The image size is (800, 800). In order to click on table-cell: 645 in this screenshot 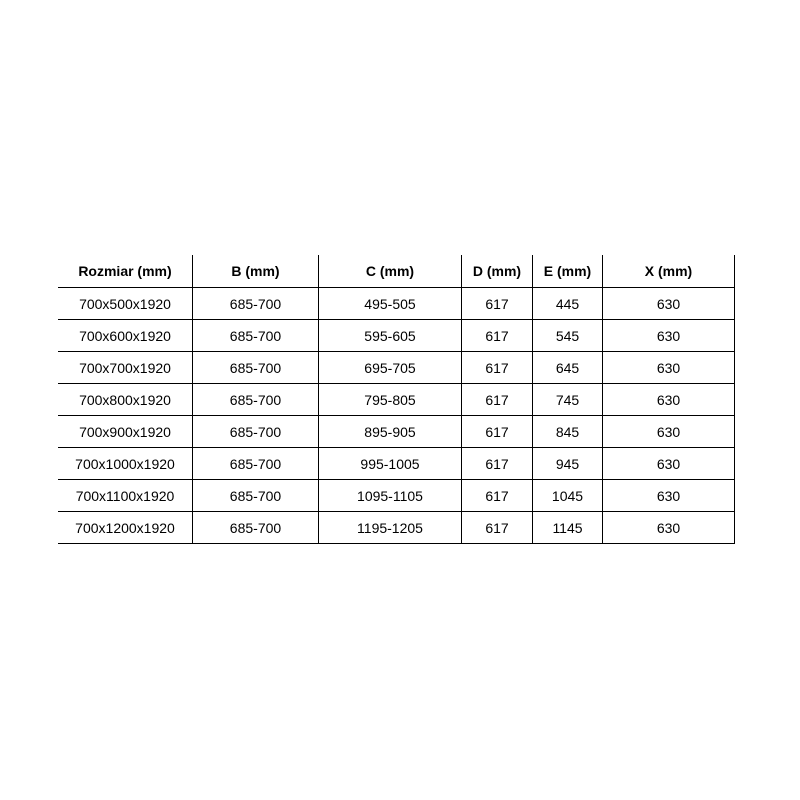, I will do `click(568, 368)`.